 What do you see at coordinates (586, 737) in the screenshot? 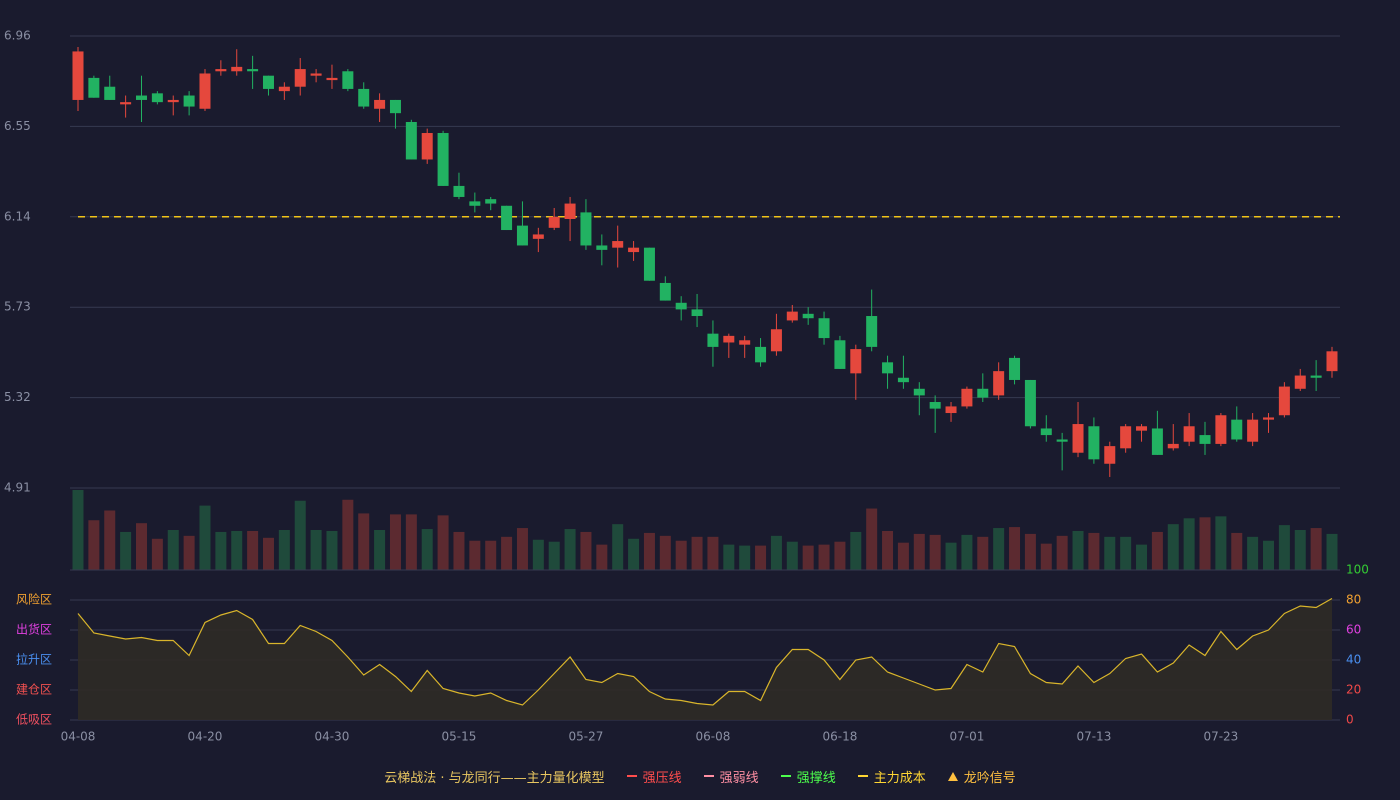
I see `x-tick-label: 05-27` at bounding box center [586, 737].